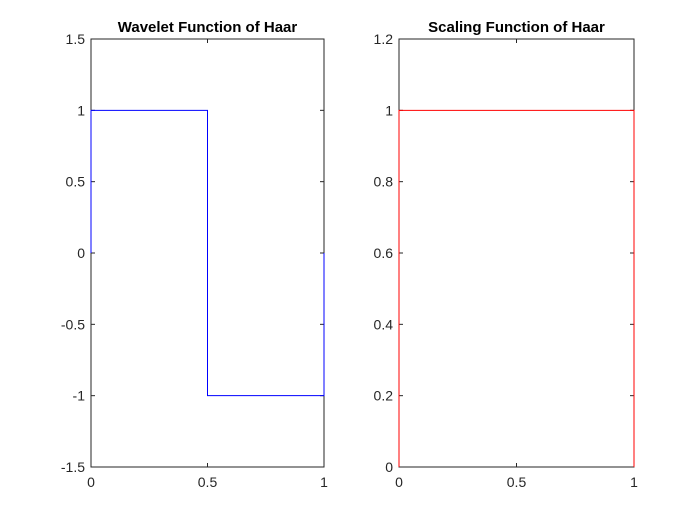  What do you see at coordinates (384, 182) in the screenshot?
I see `scaling-ytick-label: 0.8` at bounding box center [384, 182].